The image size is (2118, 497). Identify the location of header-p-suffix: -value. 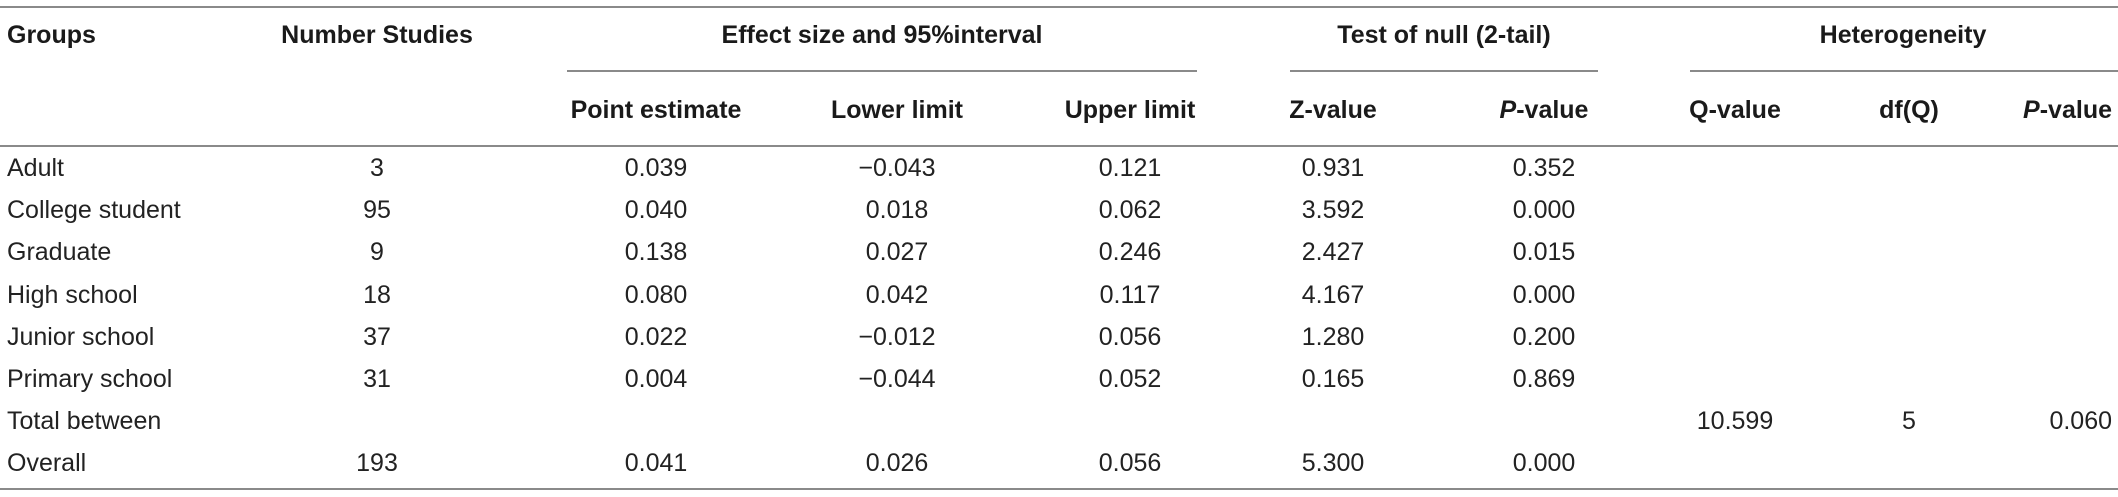
(1552, 110).